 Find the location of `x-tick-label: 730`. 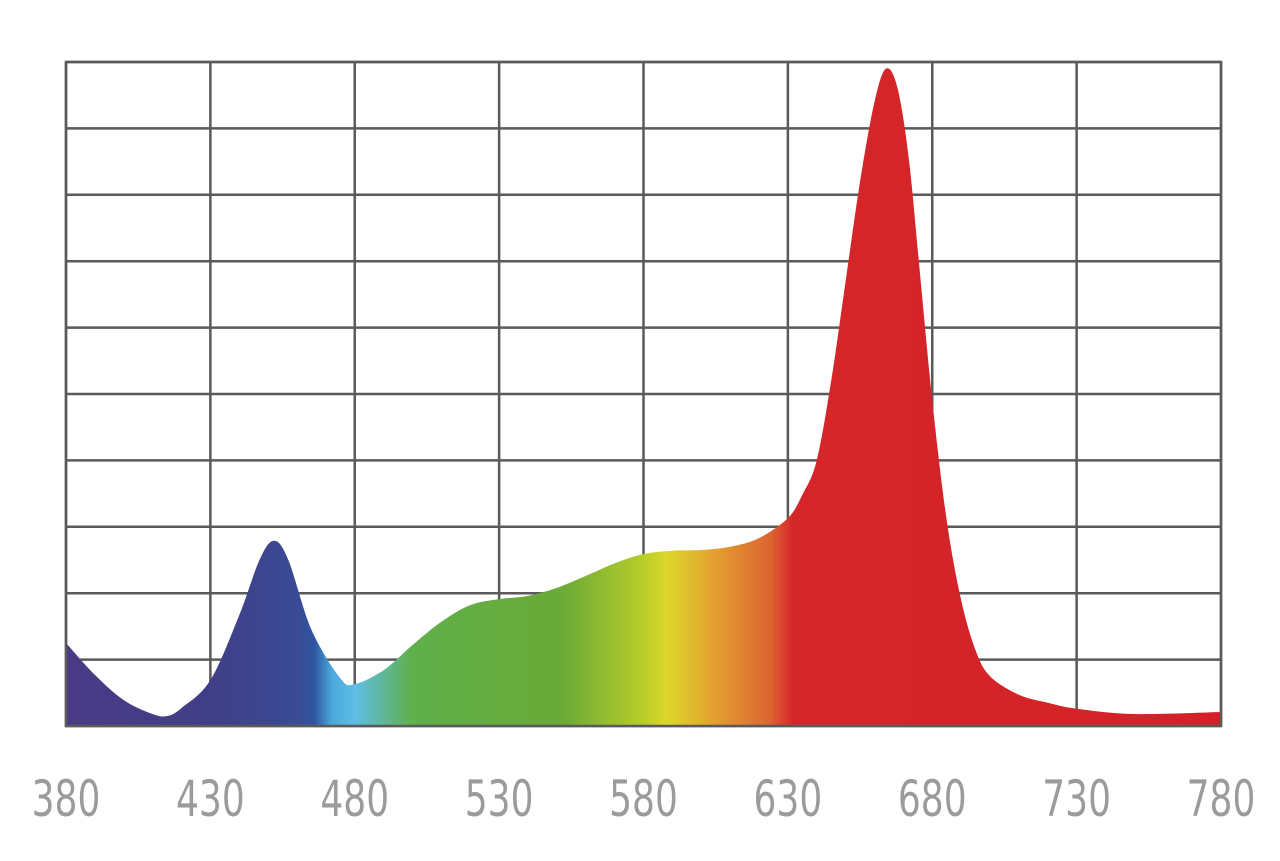

x-tick-label: 730 is located at coordinates (1076, 799).